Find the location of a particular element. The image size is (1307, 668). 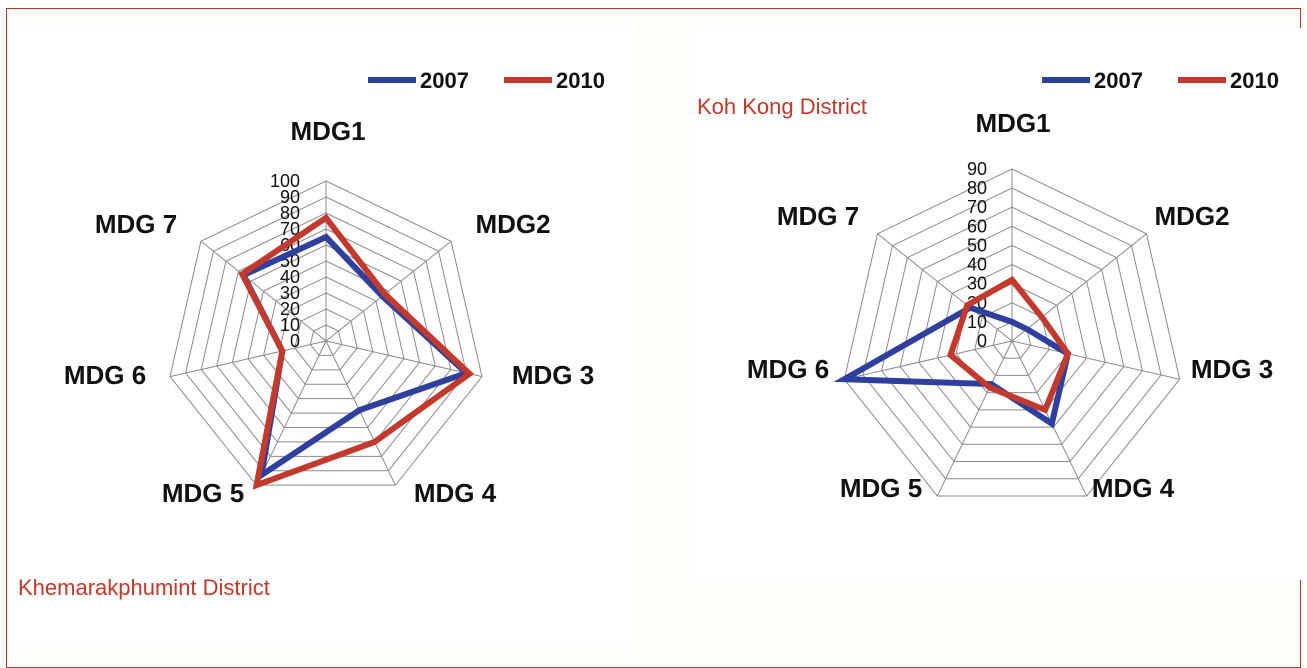

tick-label: 100 is located at coordinates (285, 181).